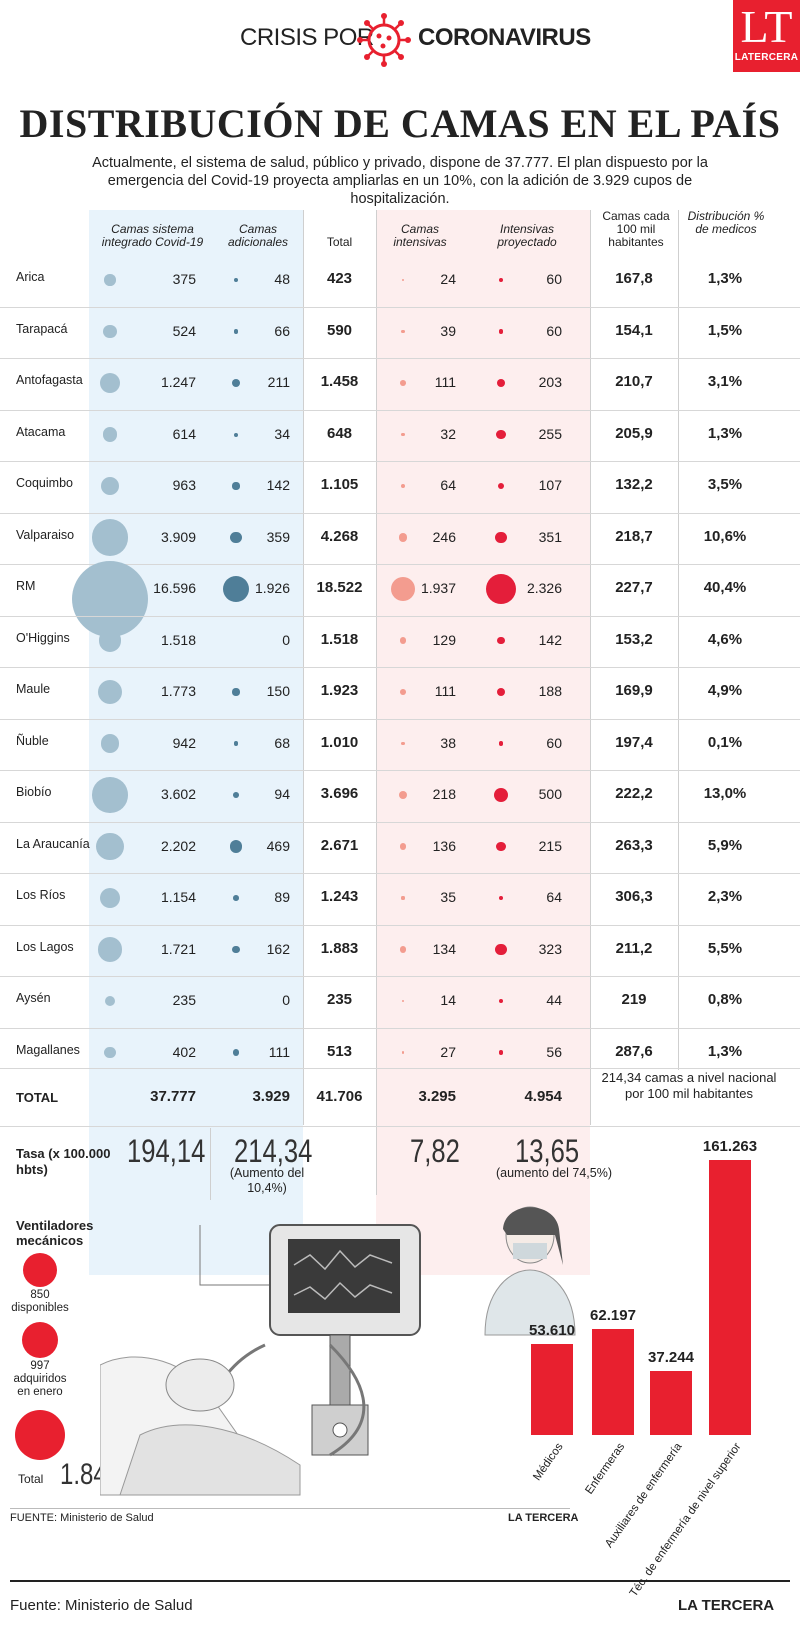 The image size is (800, 1633). Describe the element at coordinates (726, 222) in the screenshot. I see `col-header-medicos: Distribución % de medicos` at that location.